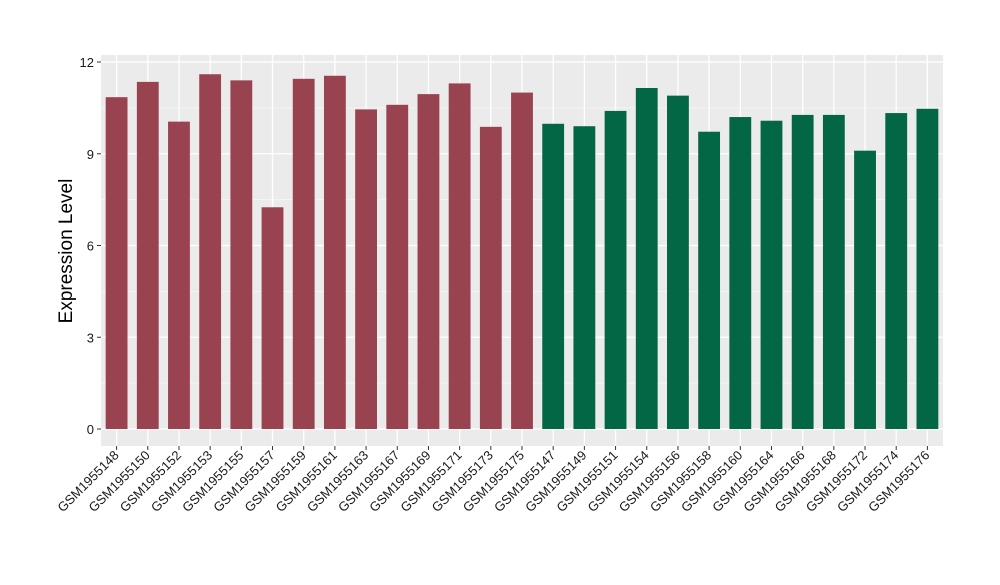 This screenshot has height=585, width=1000. Describe the element at coordinates (87, 62) in the screenshot. I see `y-tick-label: 12` at that location.